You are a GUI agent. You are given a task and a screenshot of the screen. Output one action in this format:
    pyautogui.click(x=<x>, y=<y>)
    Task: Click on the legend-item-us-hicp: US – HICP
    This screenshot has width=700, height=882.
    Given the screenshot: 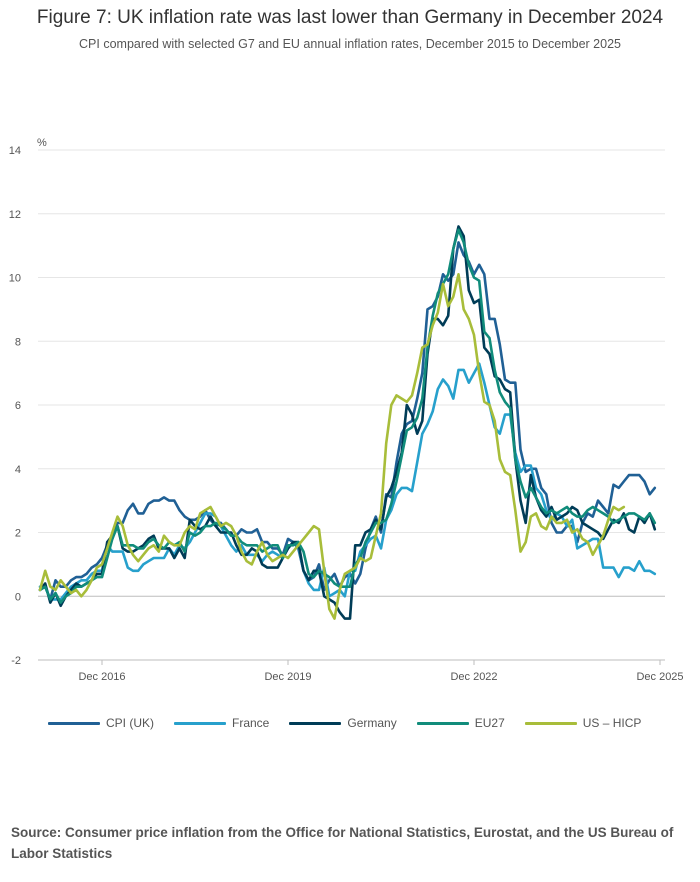 What is the action you would take?
    pyautogui.click(x=583, y=723)
    